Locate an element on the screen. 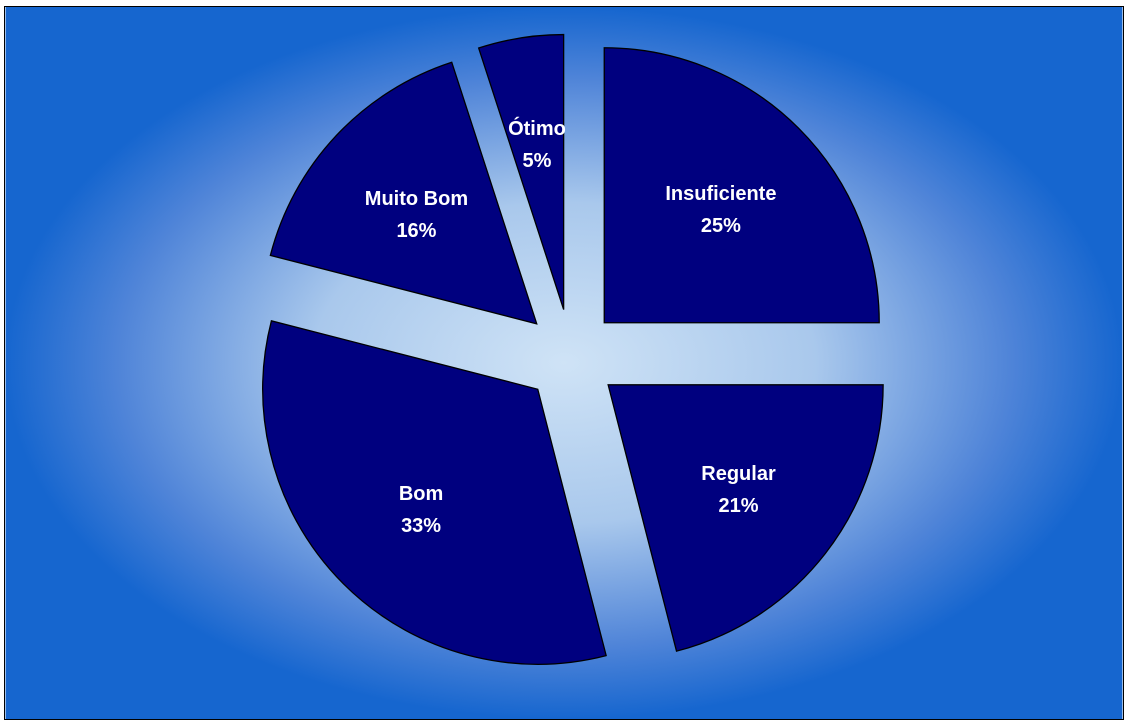  slice-name-label: Muito Bom is located at coordinates (416, 199).